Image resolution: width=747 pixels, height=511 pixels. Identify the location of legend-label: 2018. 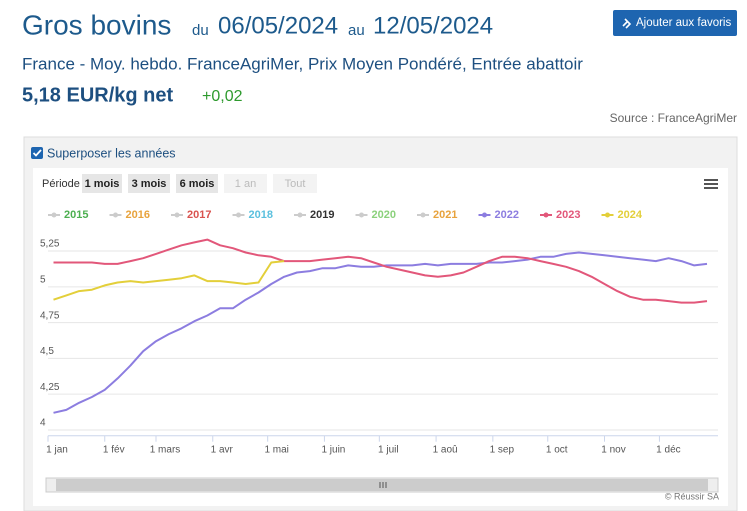
(261, 215).